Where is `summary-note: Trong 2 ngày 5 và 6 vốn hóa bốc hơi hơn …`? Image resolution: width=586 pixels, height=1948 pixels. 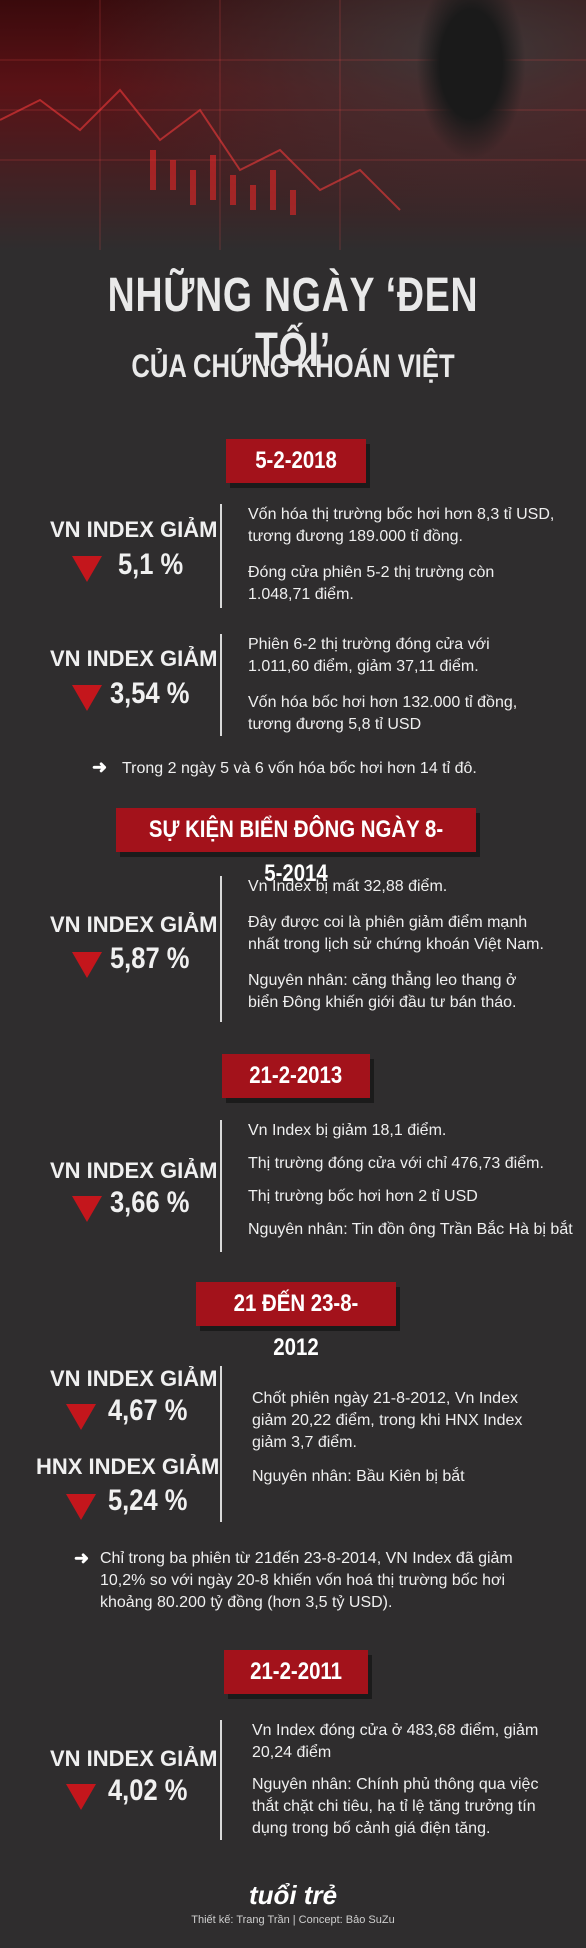 summary-note: Trong 2 ngày 5 và 6 vốn hóa bốc hơi hơn … is located at coordinates (299, 768).